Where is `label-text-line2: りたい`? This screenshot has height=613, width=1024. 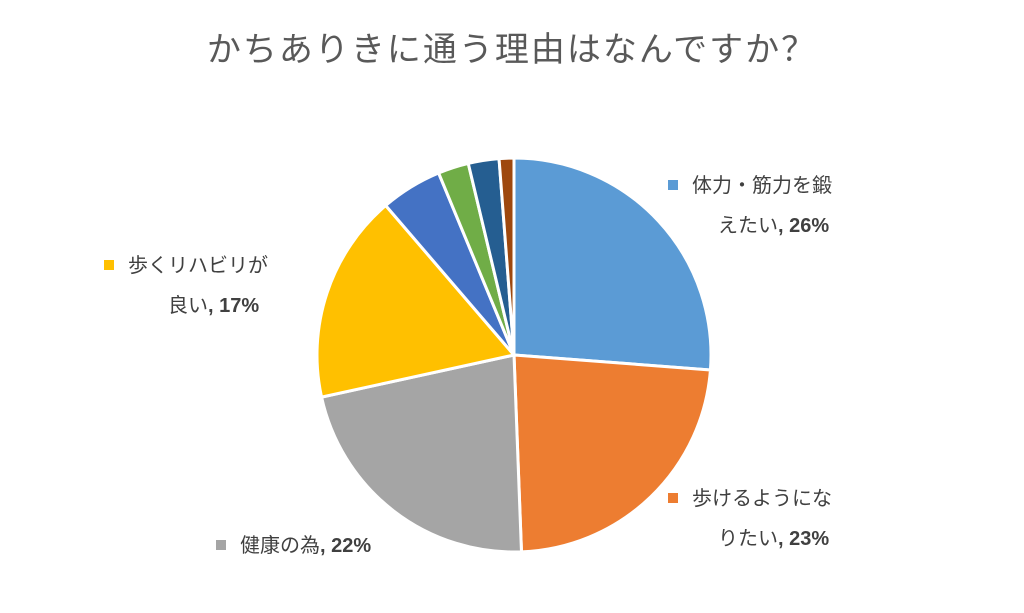
label-text-line2: りたい is located at coordinates (748, 538).